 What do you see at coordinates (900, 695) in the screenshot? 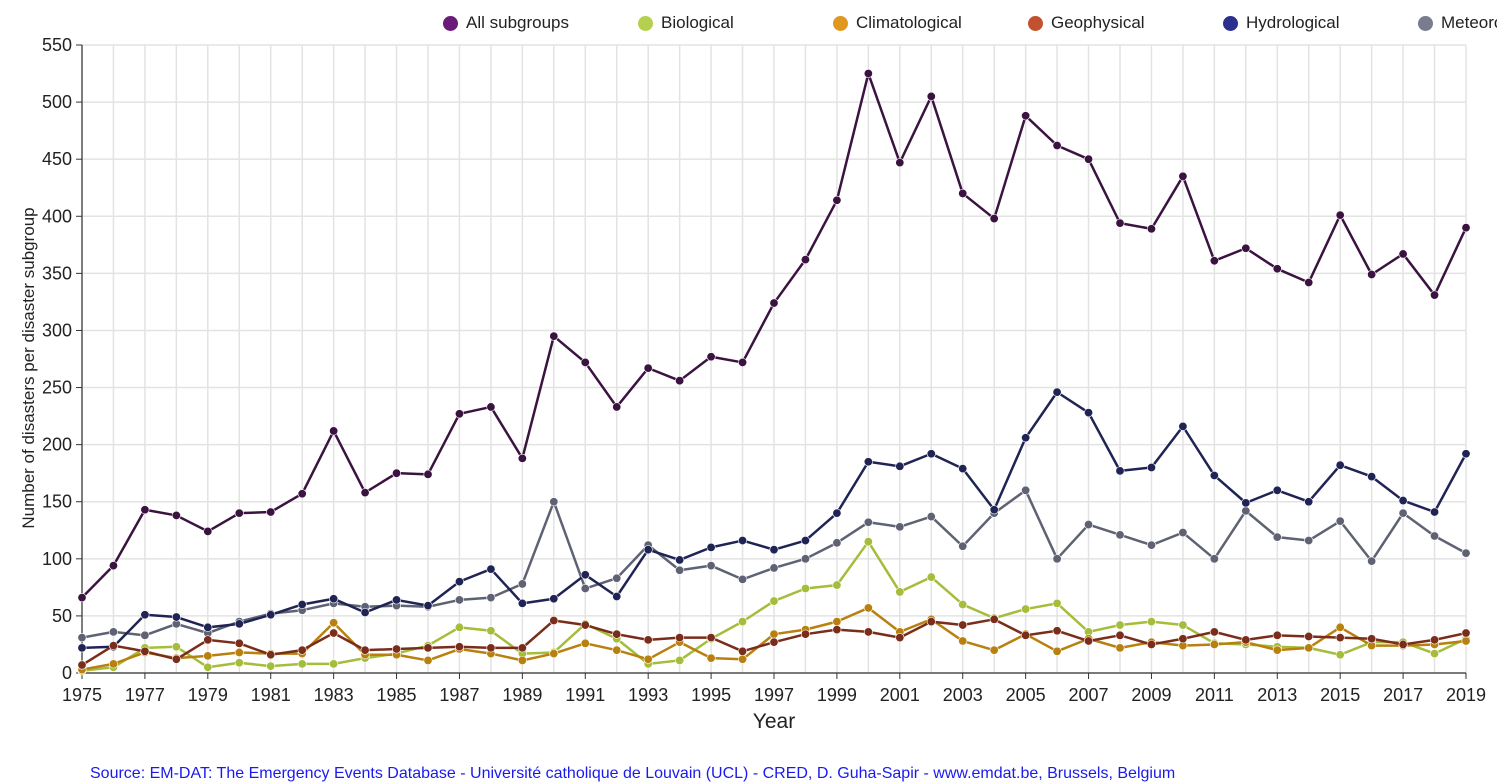
I see `x-tick-label: 2001` at bounding box center [900, 695].